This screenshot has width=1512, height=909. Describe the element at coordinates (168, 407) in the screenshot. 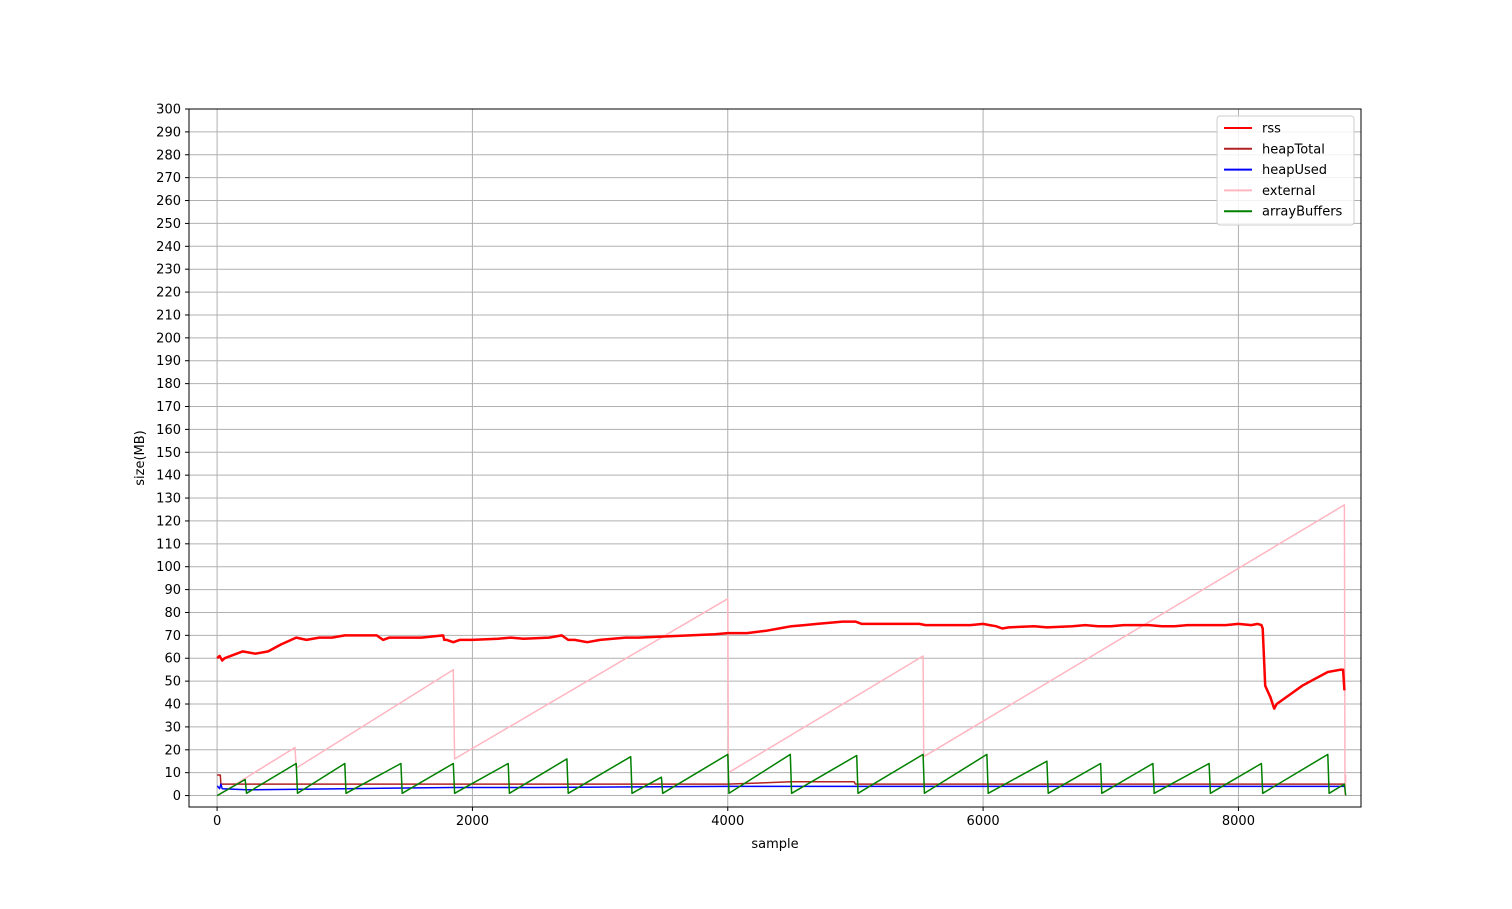

I see `y-tick-label: 170` at that location.